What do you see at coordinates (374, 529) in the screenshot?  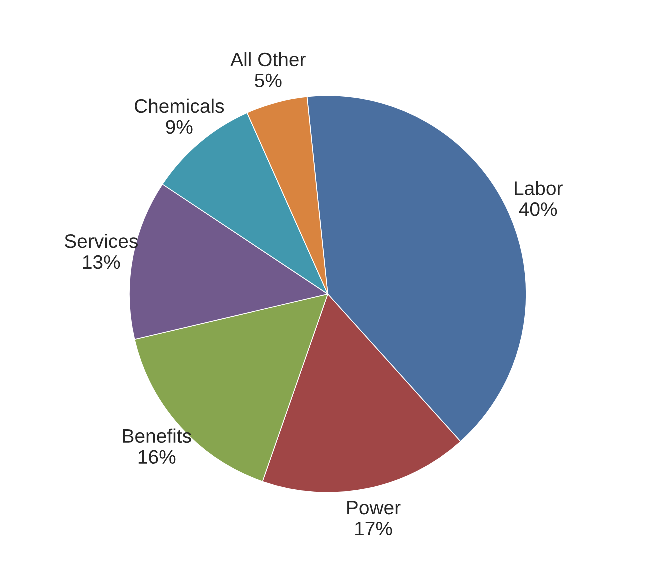 I see `data-label: 17%` at bounding box center [374, 529].